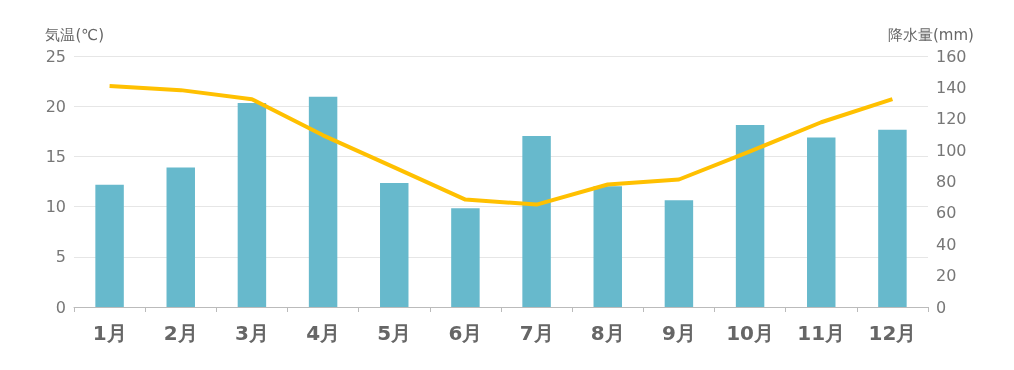 The image size is (1014, 370). Describe the element at coordinates (74, 34) in the screenshot. I see `y-axis-title: 気温(℃)` at that location.